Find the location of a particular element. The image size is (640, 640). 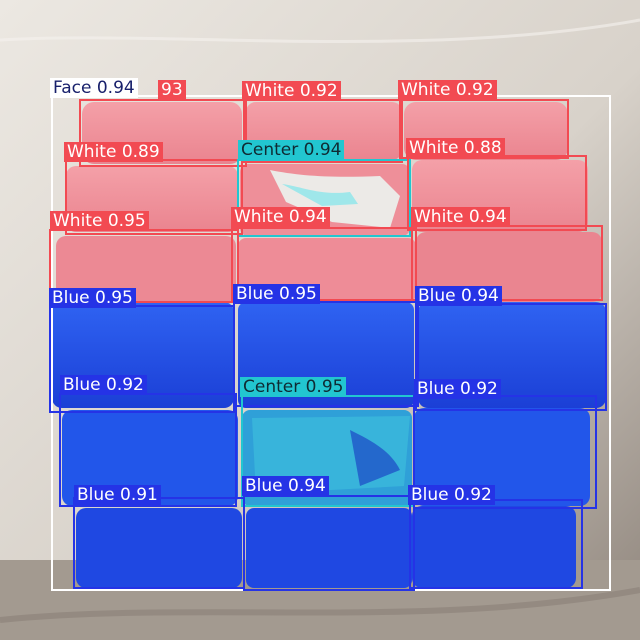

detection-label: White 0.95 is located at coordinates (99, 221).